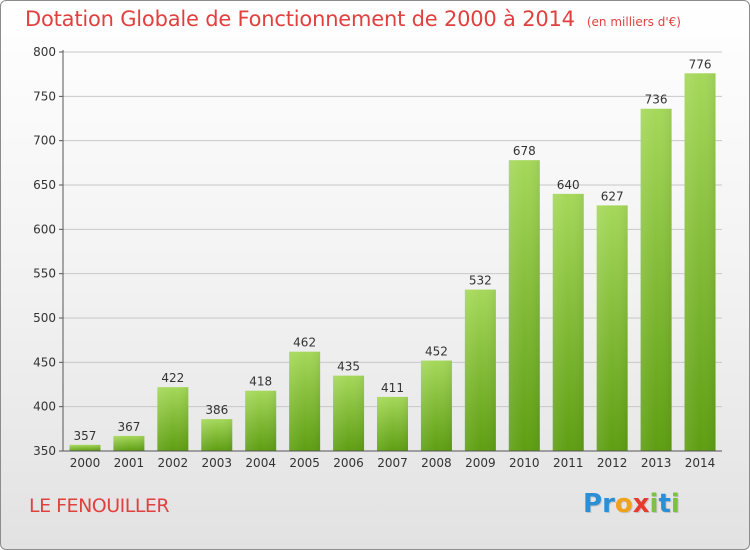 Image resolution: width=750 pixels, height=550 pixels. I want to click on value-label: 678, so click(524, 151).